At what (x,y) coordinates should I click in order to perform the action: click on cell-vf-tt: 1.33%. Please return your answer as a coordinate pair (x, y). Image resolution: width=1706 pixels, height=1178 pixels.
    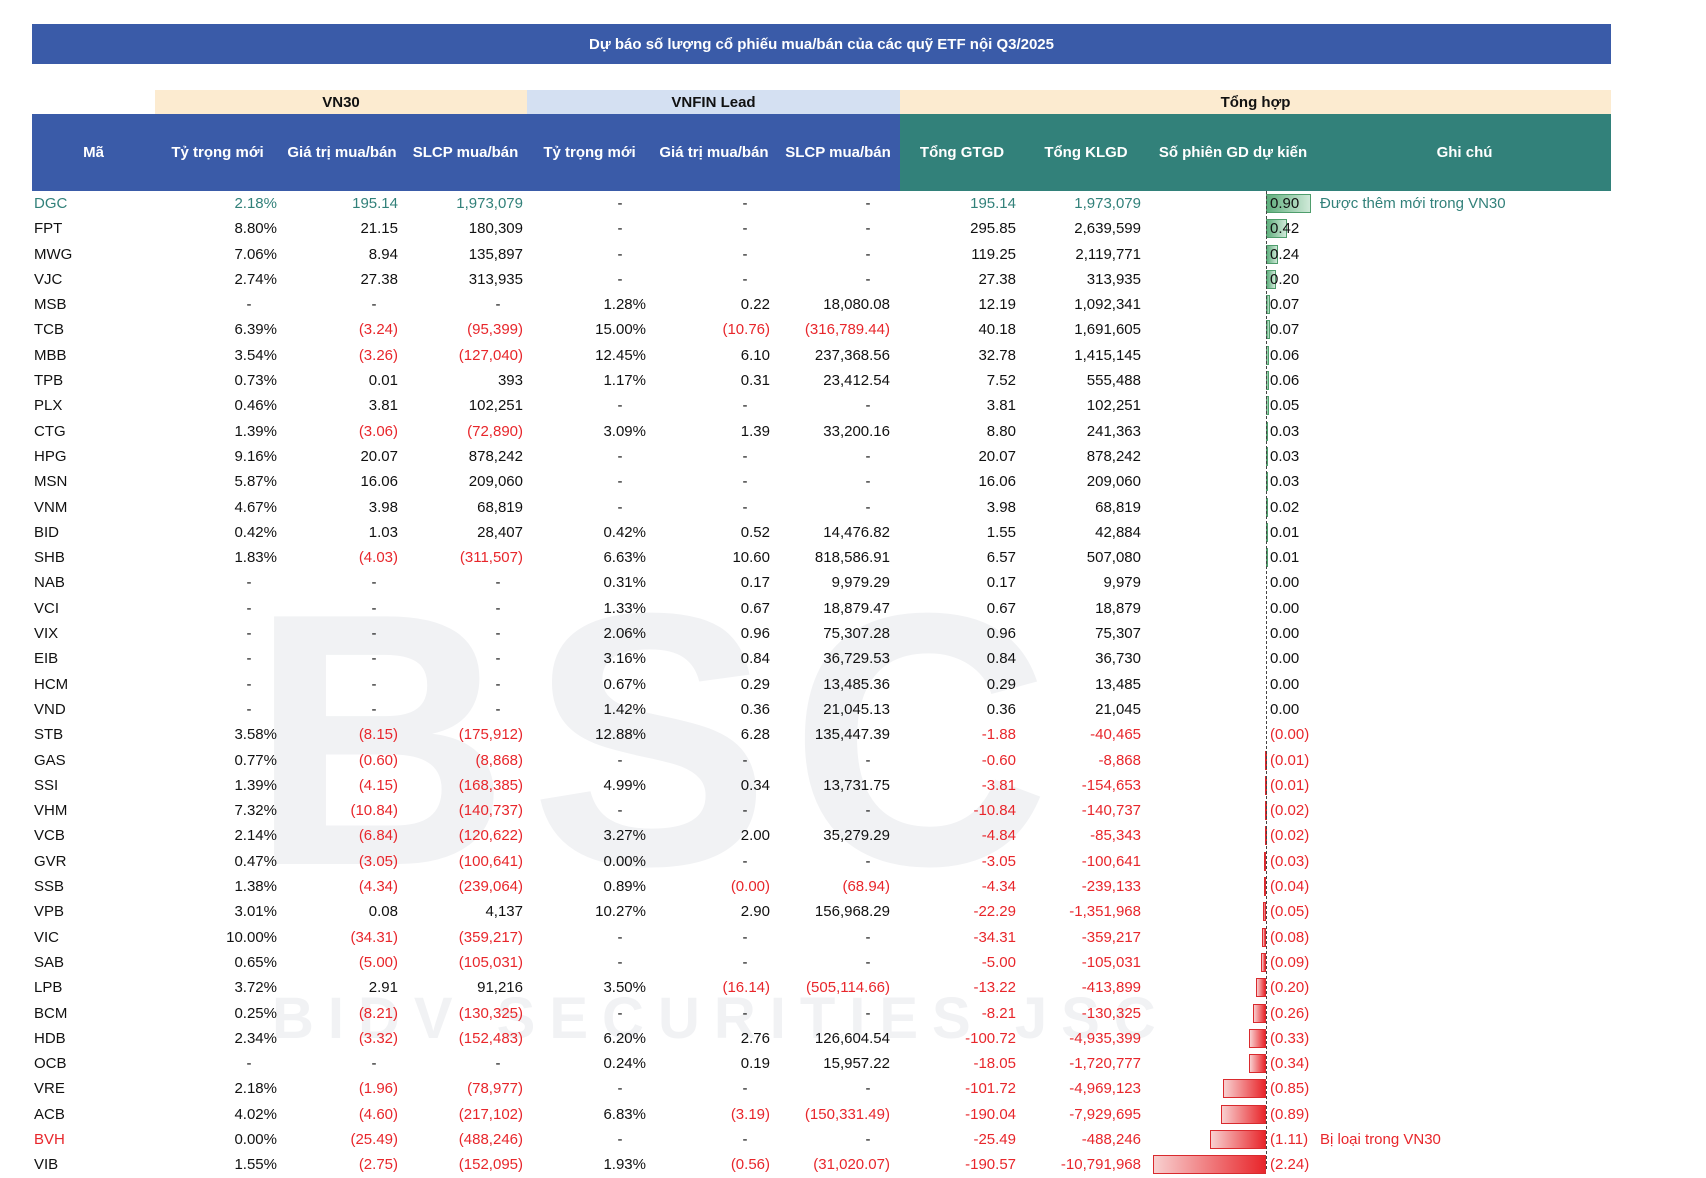
    Looking at the image, I should click on (624, 608).